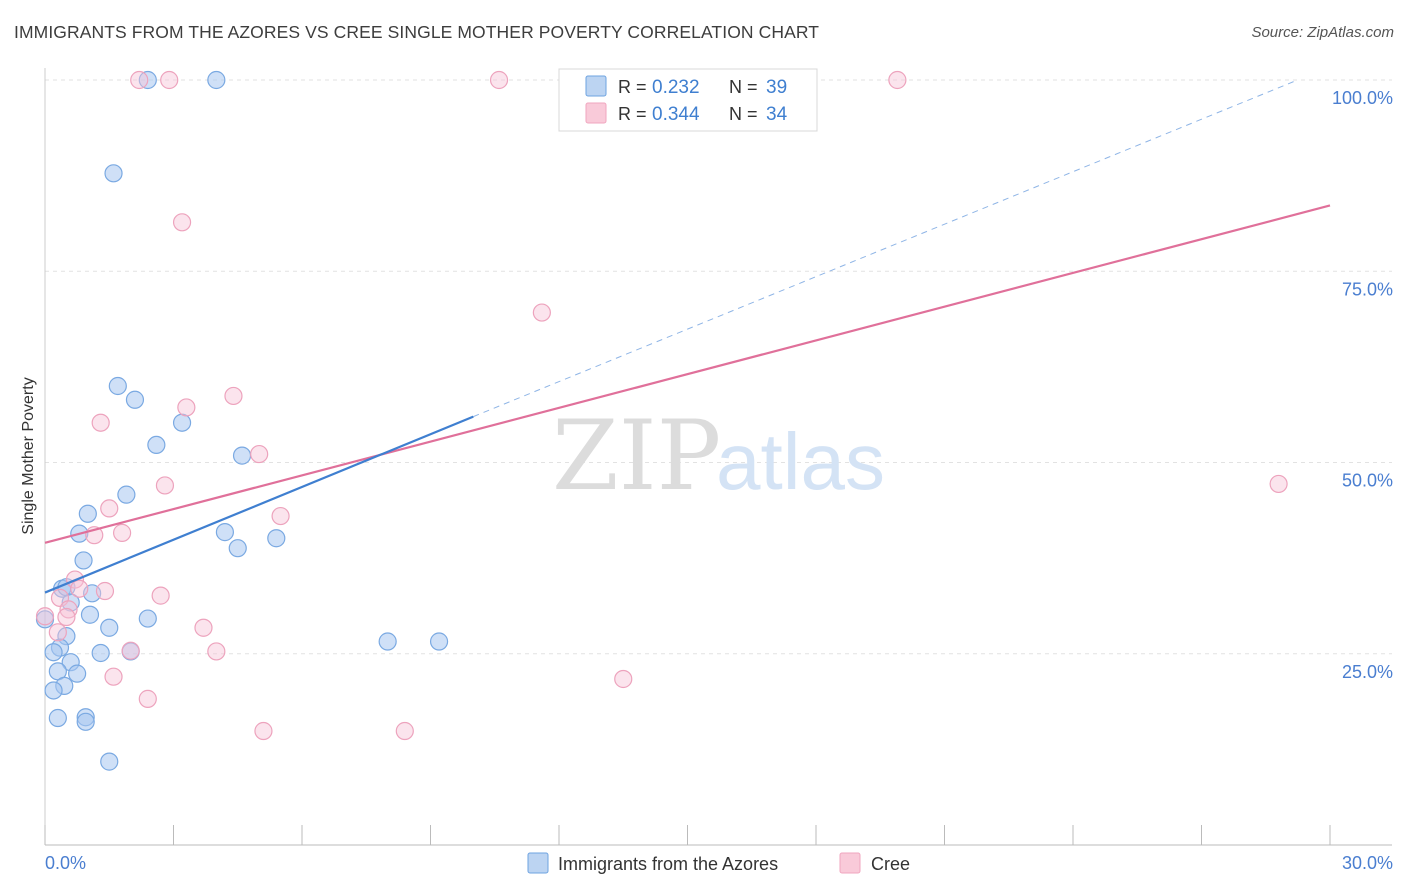 This screenshot has width=1406, height=892. I want to click on x-tick-labels: 0.0% 30.0%, so click(719, 863).